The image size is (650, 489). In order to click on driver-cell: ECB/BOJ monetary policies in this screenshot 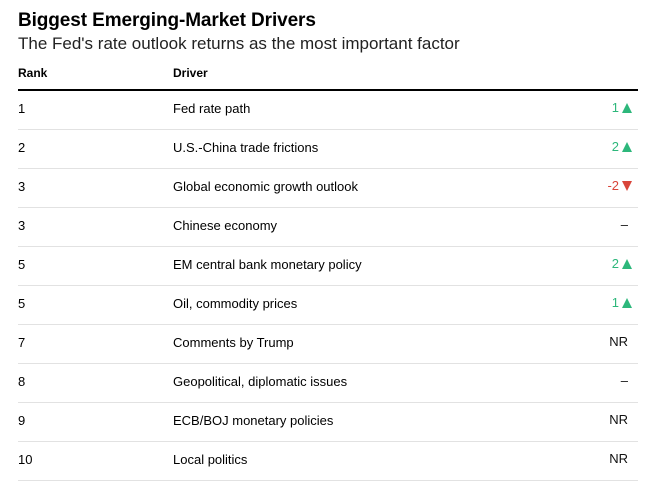, I will do `click(253, 420)`.